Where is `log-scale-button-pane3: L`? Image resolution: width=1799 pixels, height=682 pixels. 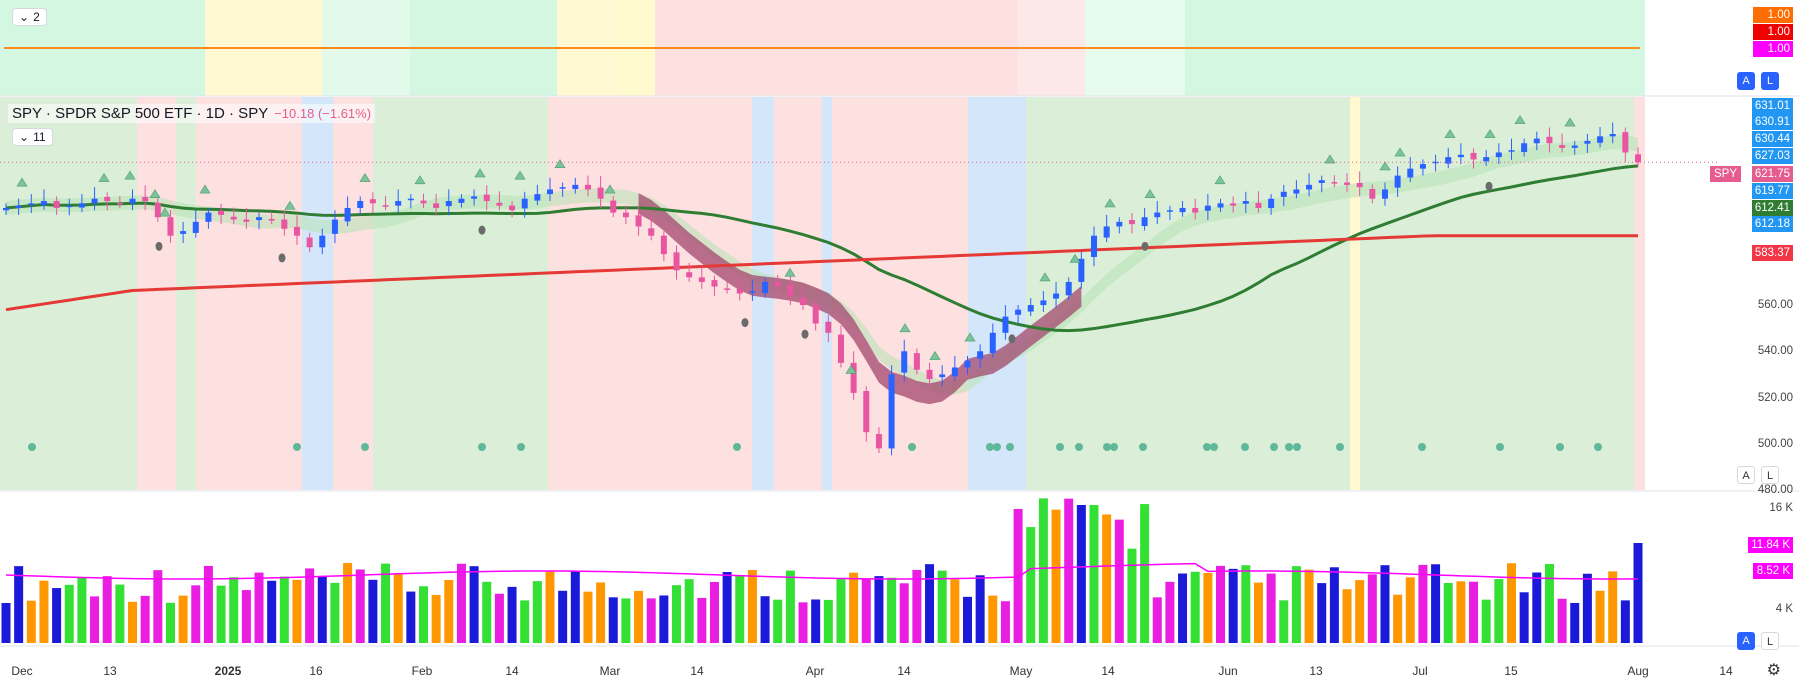
log-scale-button-pane3: L is located at coordinates (1770, 641).